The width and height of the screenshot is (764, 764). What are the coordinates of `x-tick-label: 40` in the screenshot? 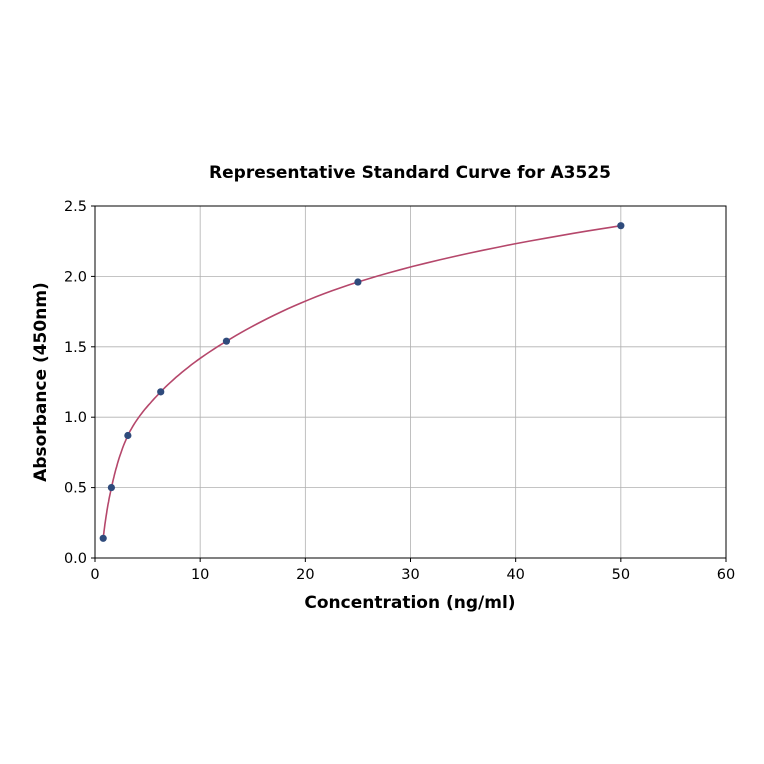 It's located at (515, 575).